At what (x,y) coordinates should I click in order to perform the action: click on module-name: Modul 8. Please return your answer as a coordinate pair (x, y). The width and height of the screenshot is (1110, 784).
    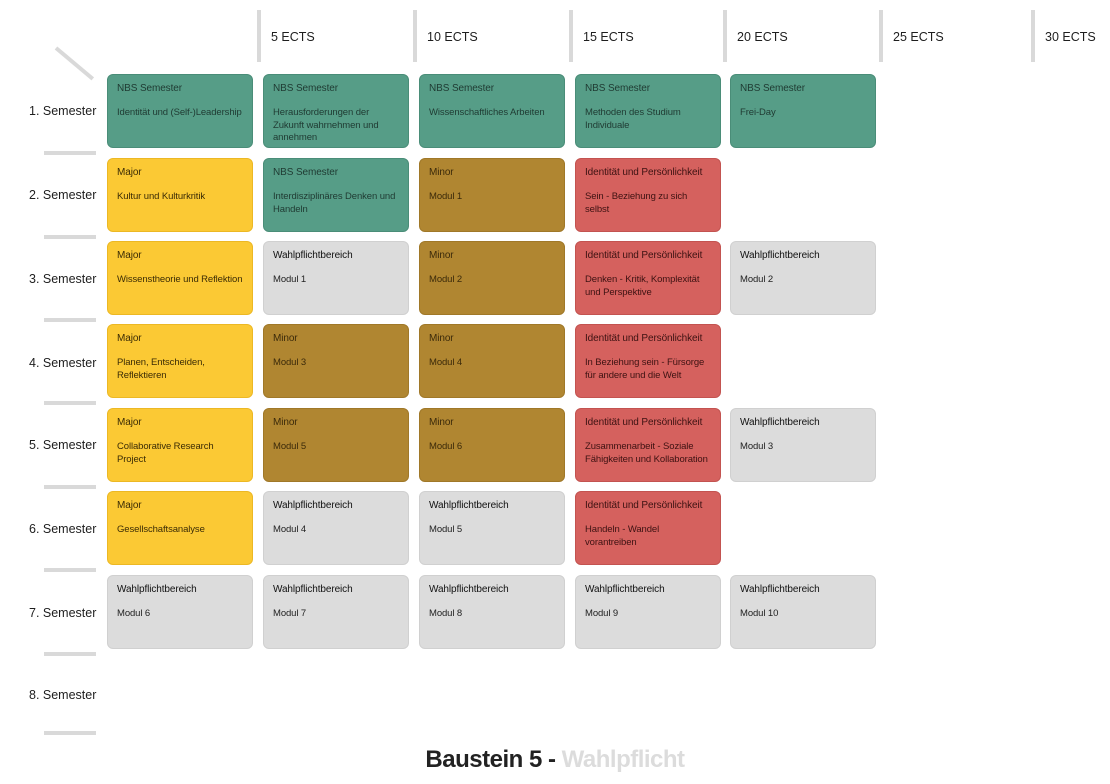
    Looking at the image, I should click on (446, 613).